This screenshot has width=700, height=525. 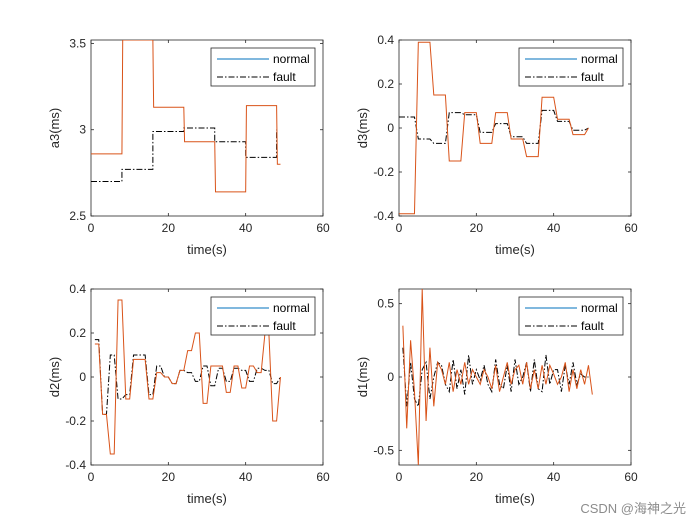 I want to click on y-tick-label: 2.5, so click(x=77, y=216).